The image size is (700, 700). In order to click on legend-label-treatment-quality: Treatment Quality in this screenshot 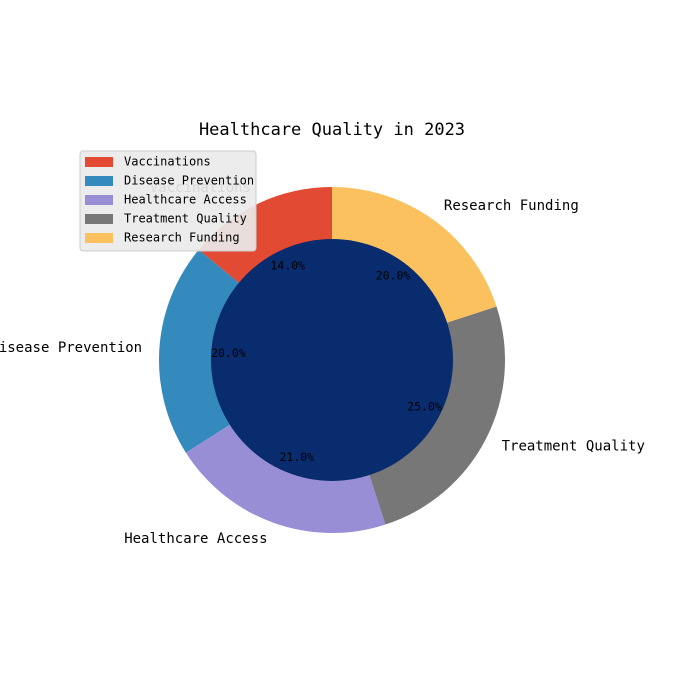, I will do `click(185, 219)`.